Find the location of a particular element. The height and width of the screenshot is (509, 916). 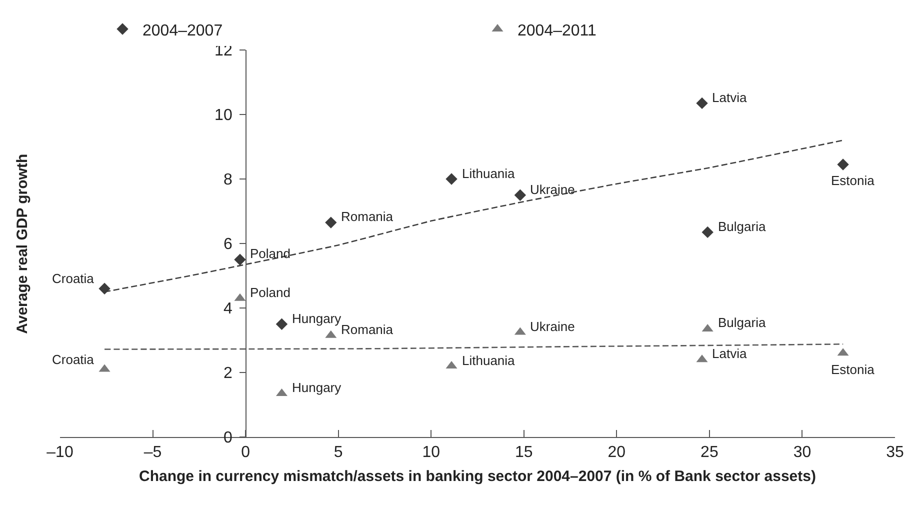

y-tick-label: 10 is located at coordinates (223, 115).